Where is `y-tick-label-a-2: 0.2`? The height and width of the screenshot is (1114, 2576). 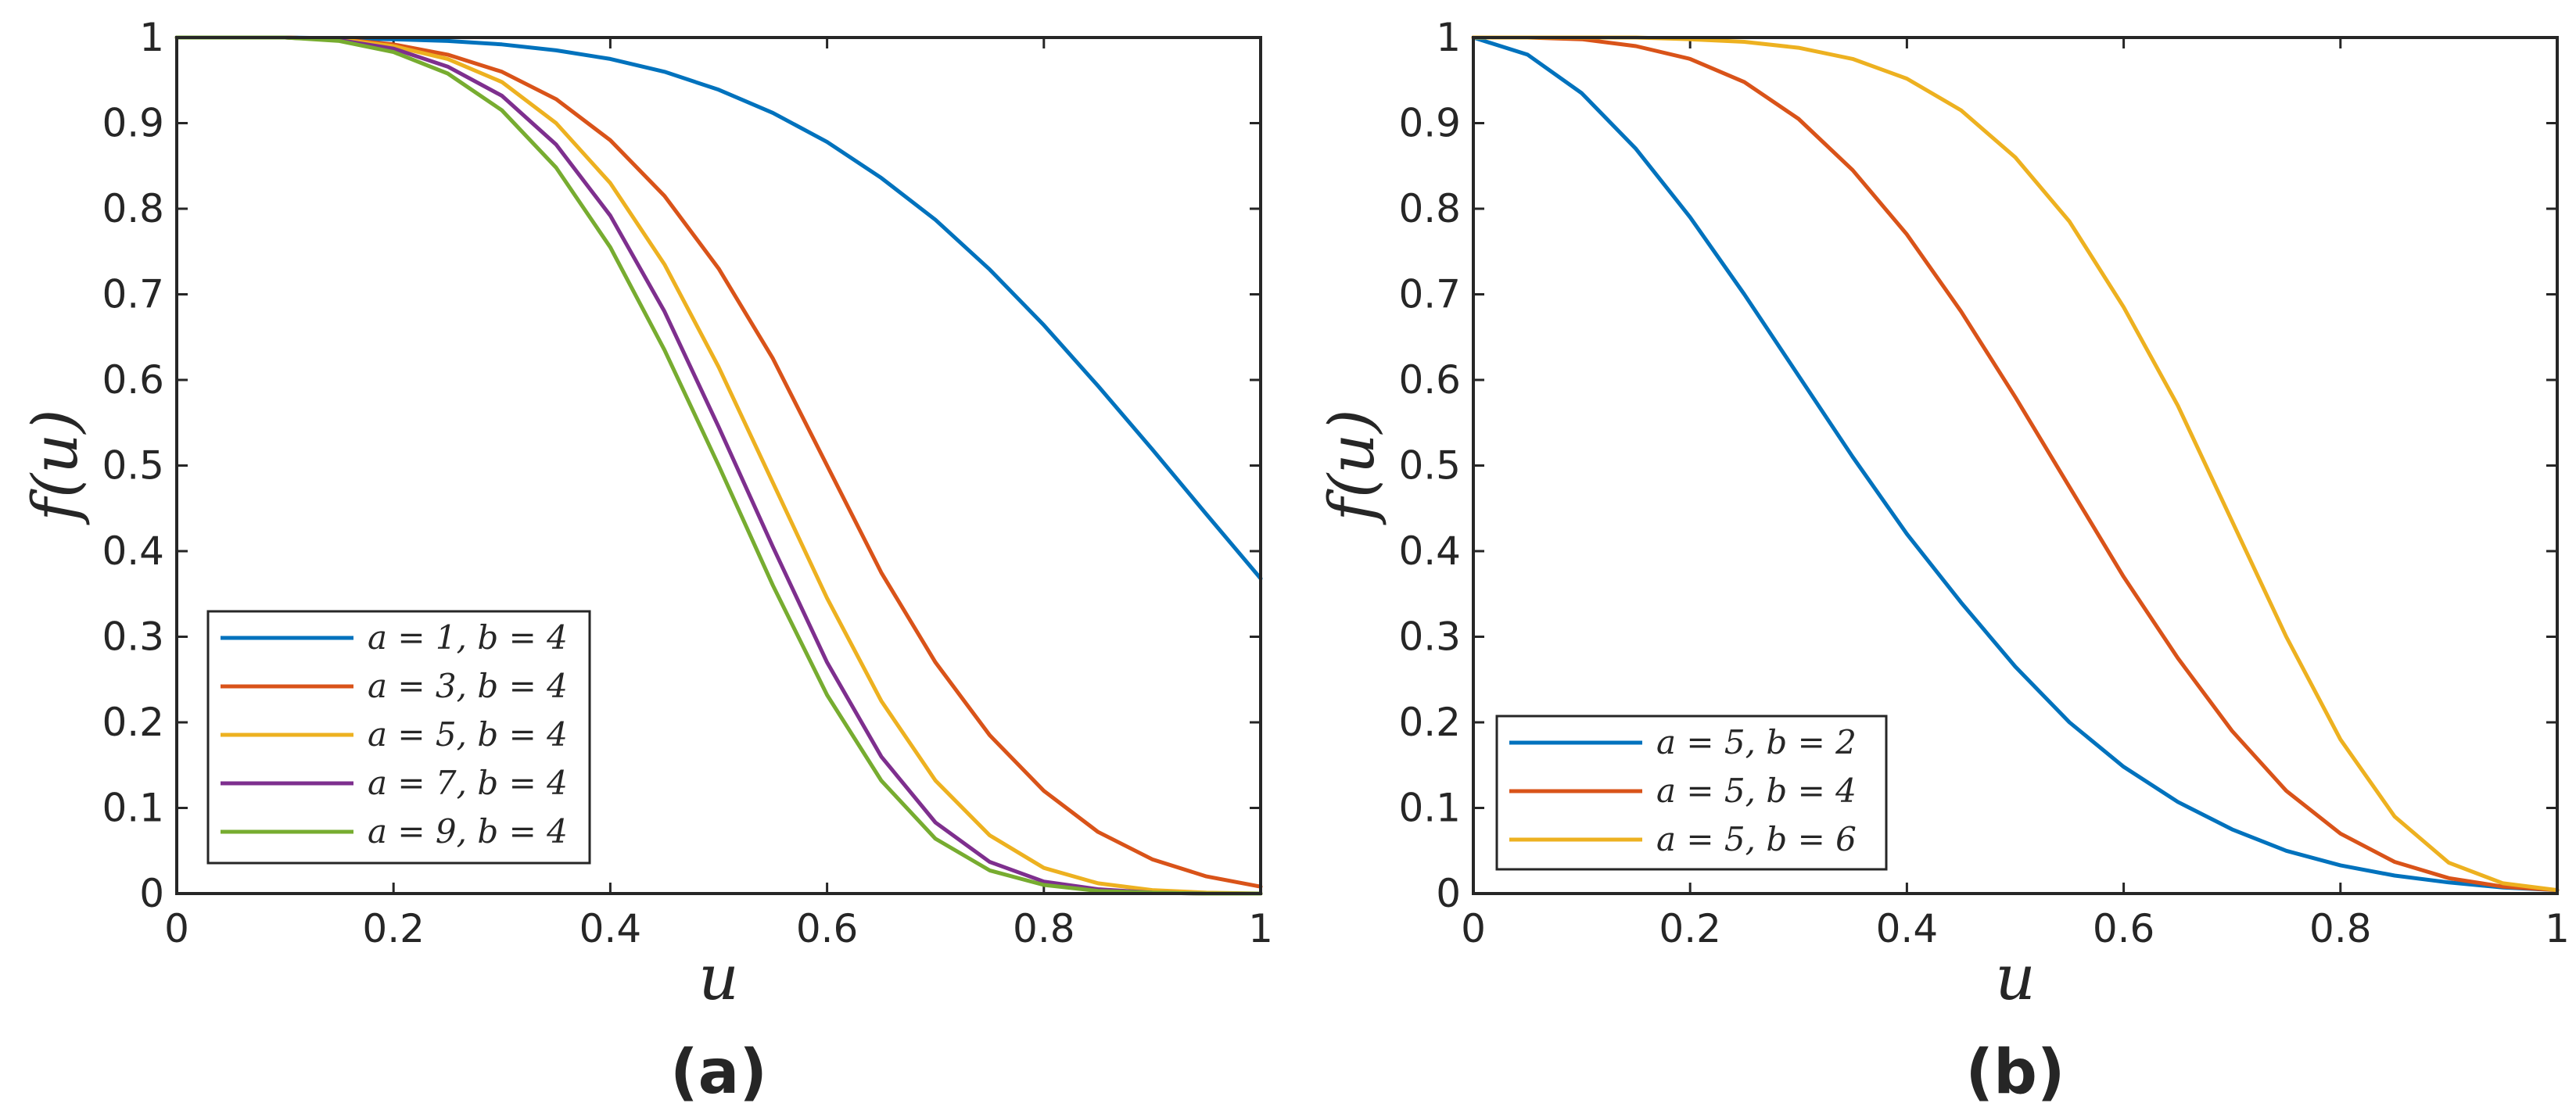
y-tick-label-a-2: 0.2 is located at coordinates (133, 722).